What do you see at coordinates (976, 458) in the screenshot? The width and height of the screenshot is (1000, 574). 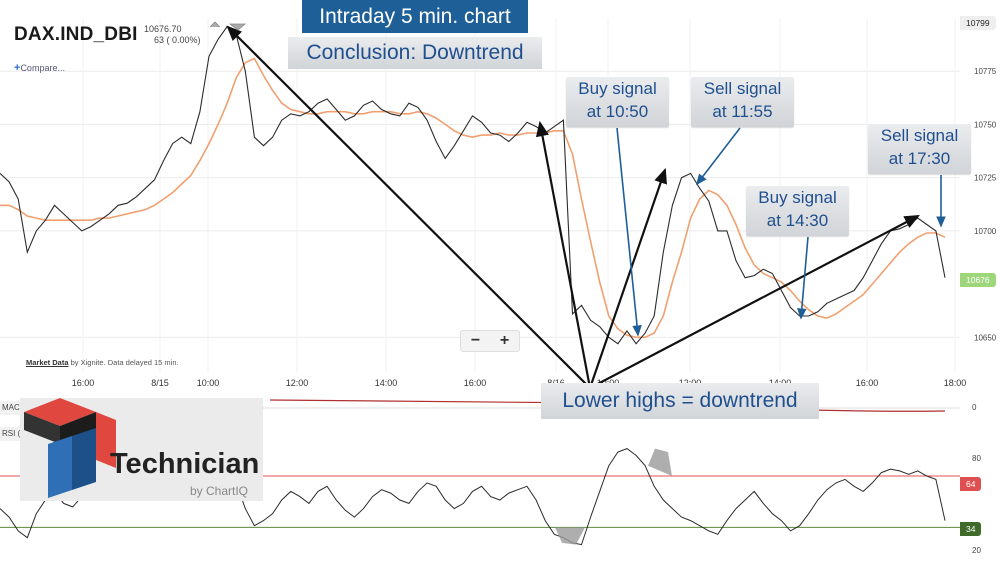 I see `rsi-80-label: 80` at bounding box center [976, 458].